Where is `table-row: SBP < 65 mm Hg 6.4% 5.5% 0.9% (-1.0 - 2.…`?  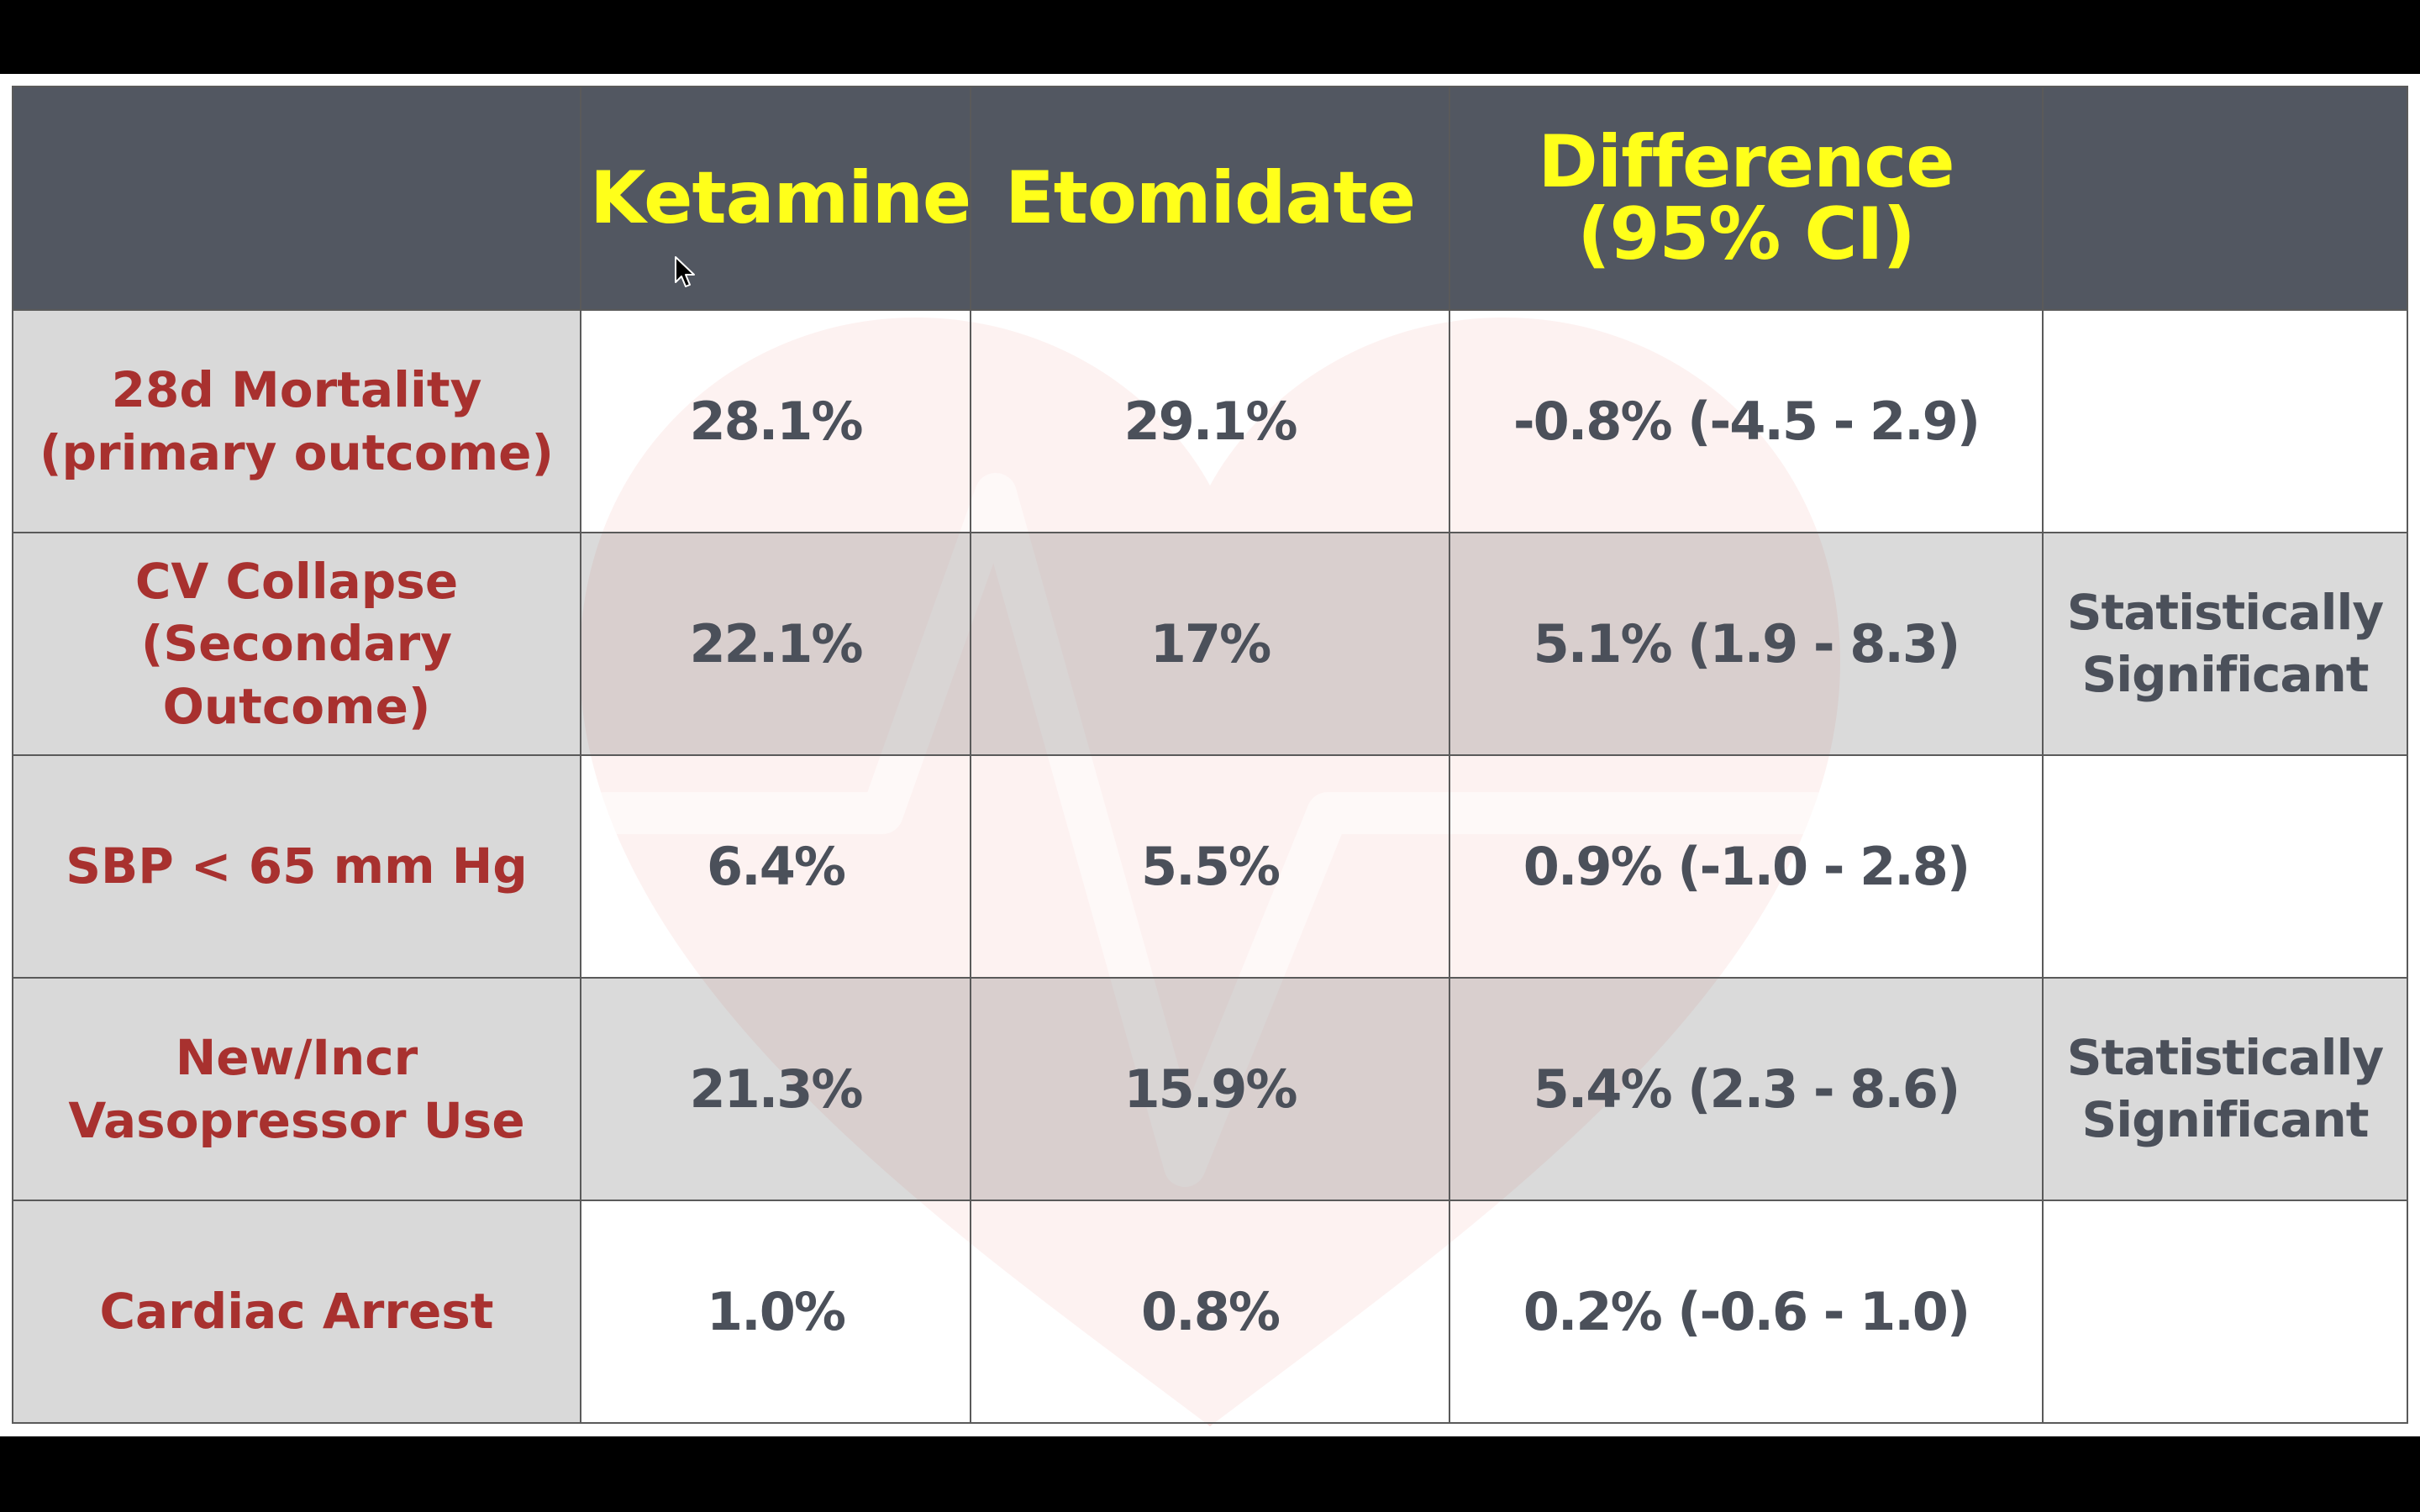 table-row: SBP < 65 mm Hg 6.4% 5.5% 0.9% (-1.0 - 2.… is located at coordinates (1210, 866).